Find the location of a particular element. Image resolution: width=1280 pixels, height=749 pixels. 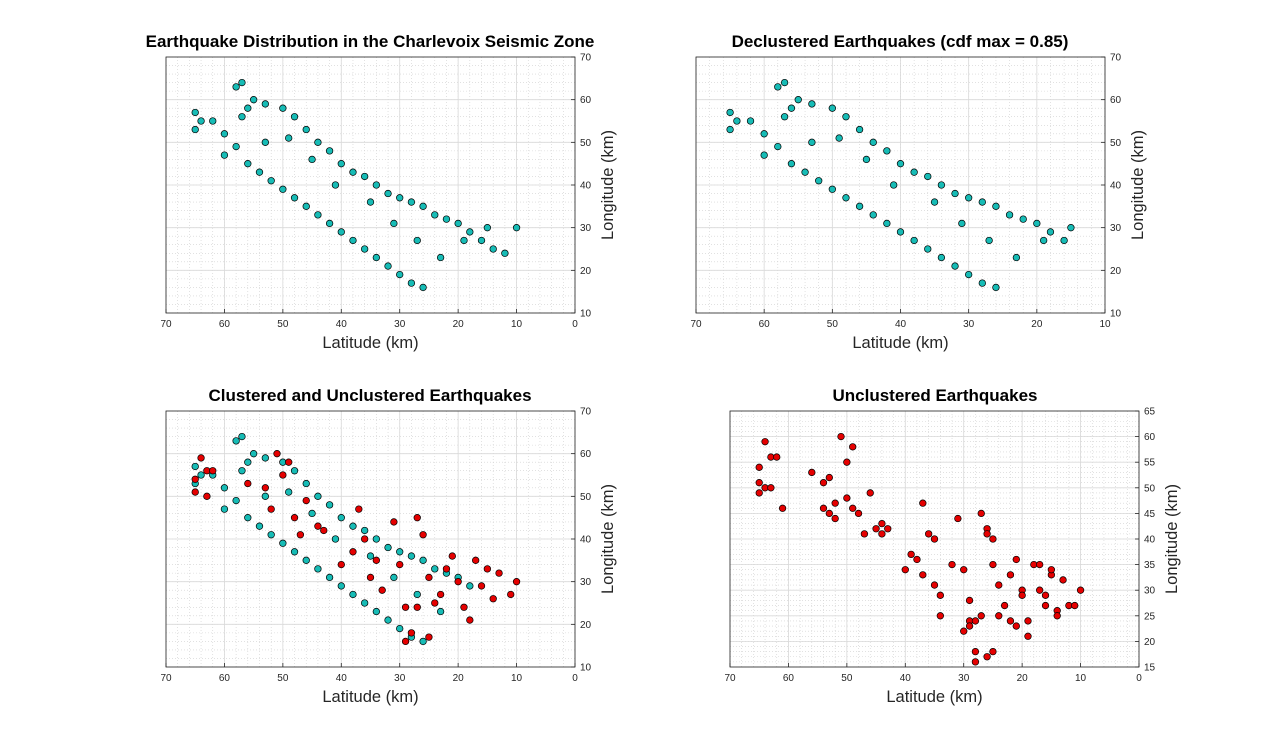

y-tick-label: 35 is located at coordinates (1150, 565).